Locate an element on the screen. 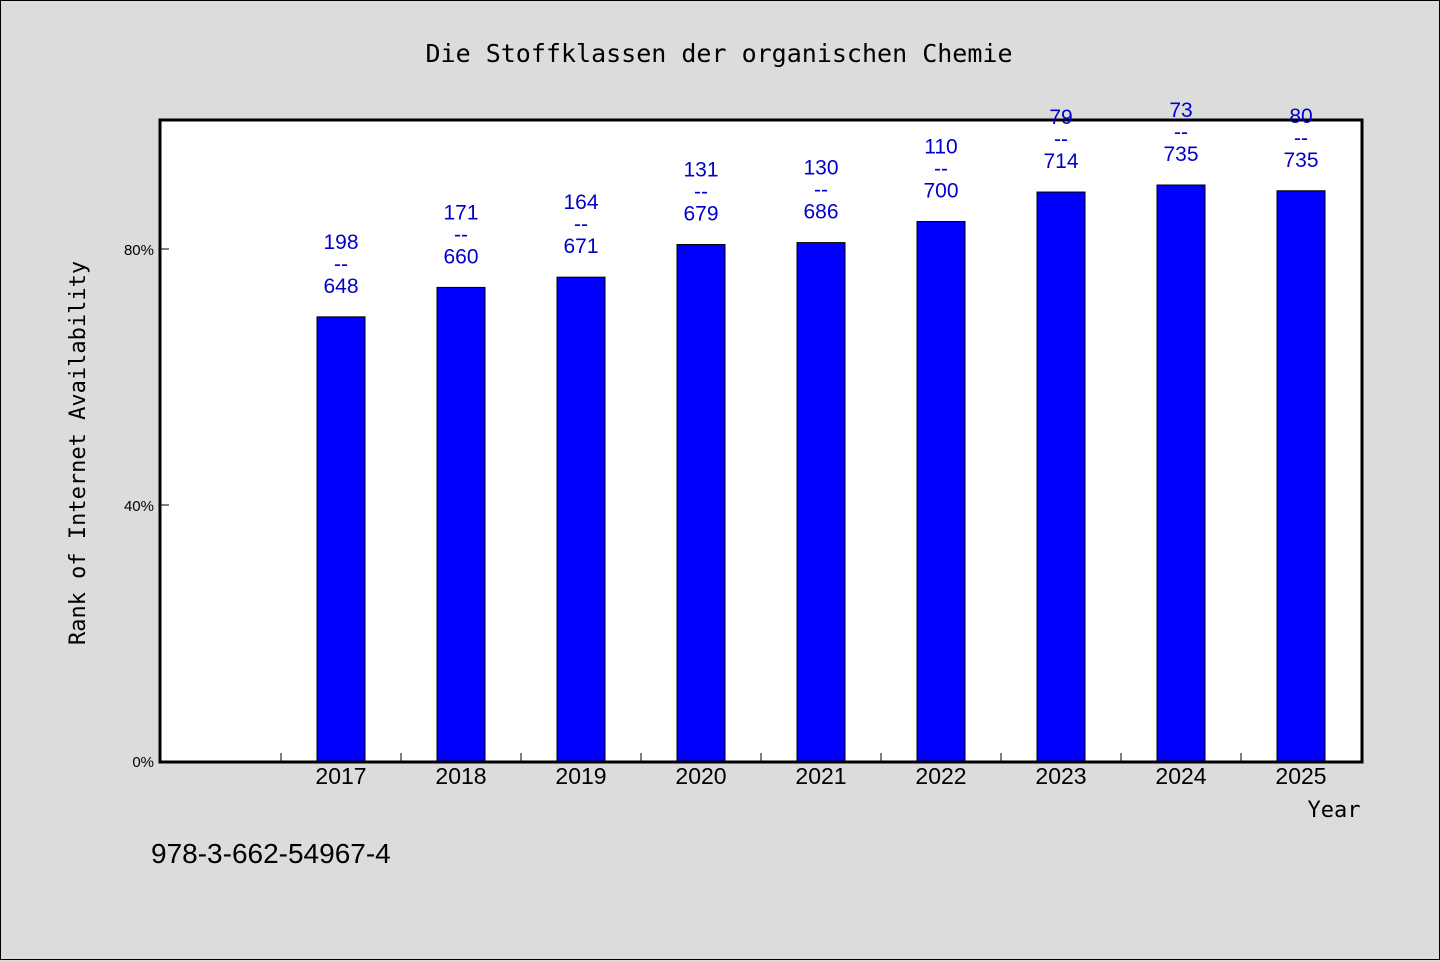 The width and height of the screenshot is (1440, 961). x-tick-label: 2022 is located at coordinates (940, 776).